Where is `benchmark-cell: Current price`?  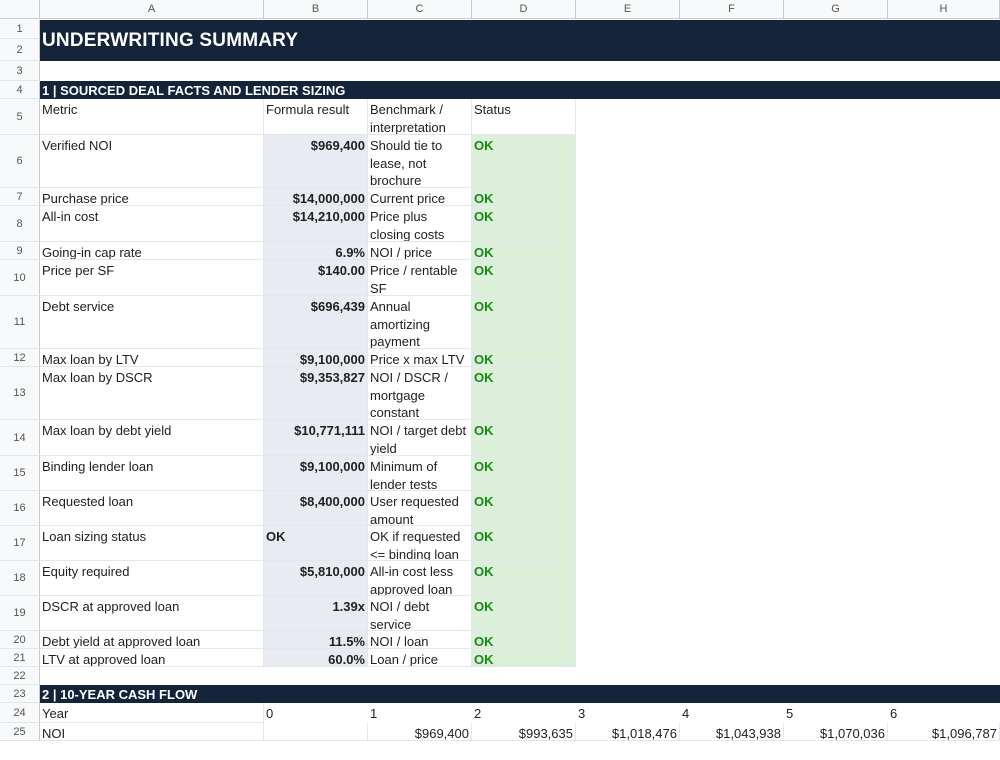
benchmark-cell: Current price is located at coordinates (420, 197).